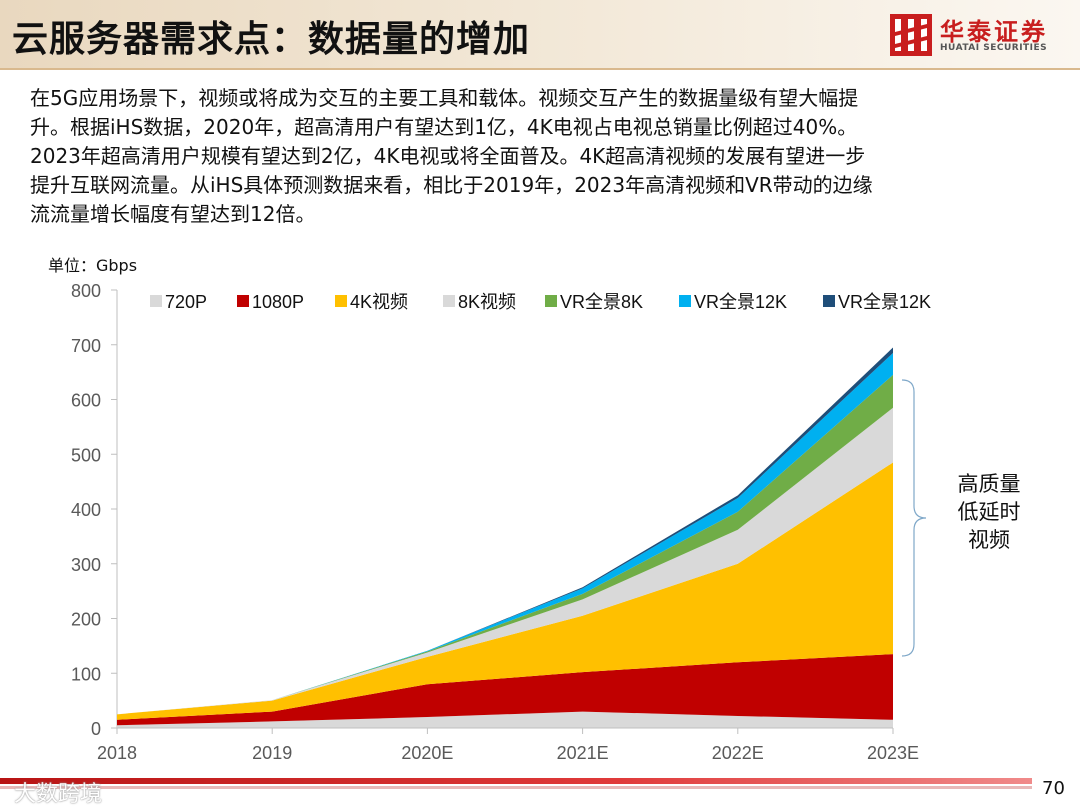 The width and height of the screenshot is (1080, 810). What do you see at coordinates (601, 302) in the screenshot?
I see `legend-label: VR全景8K` at bounding box center [601, 302].